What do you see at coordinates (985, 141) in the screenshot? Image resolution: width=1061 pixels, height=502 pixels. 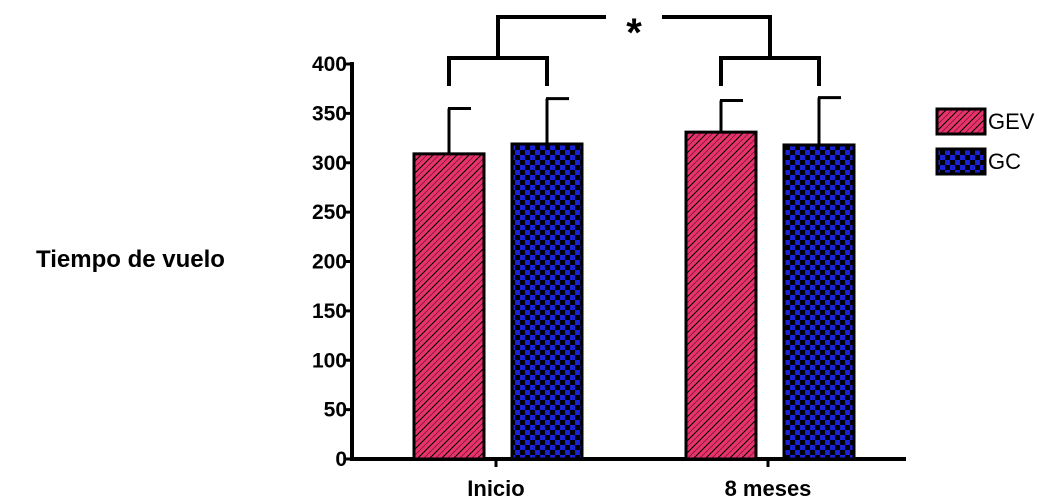 I see `legend: GEV GC` at bounding box center [985, 141].